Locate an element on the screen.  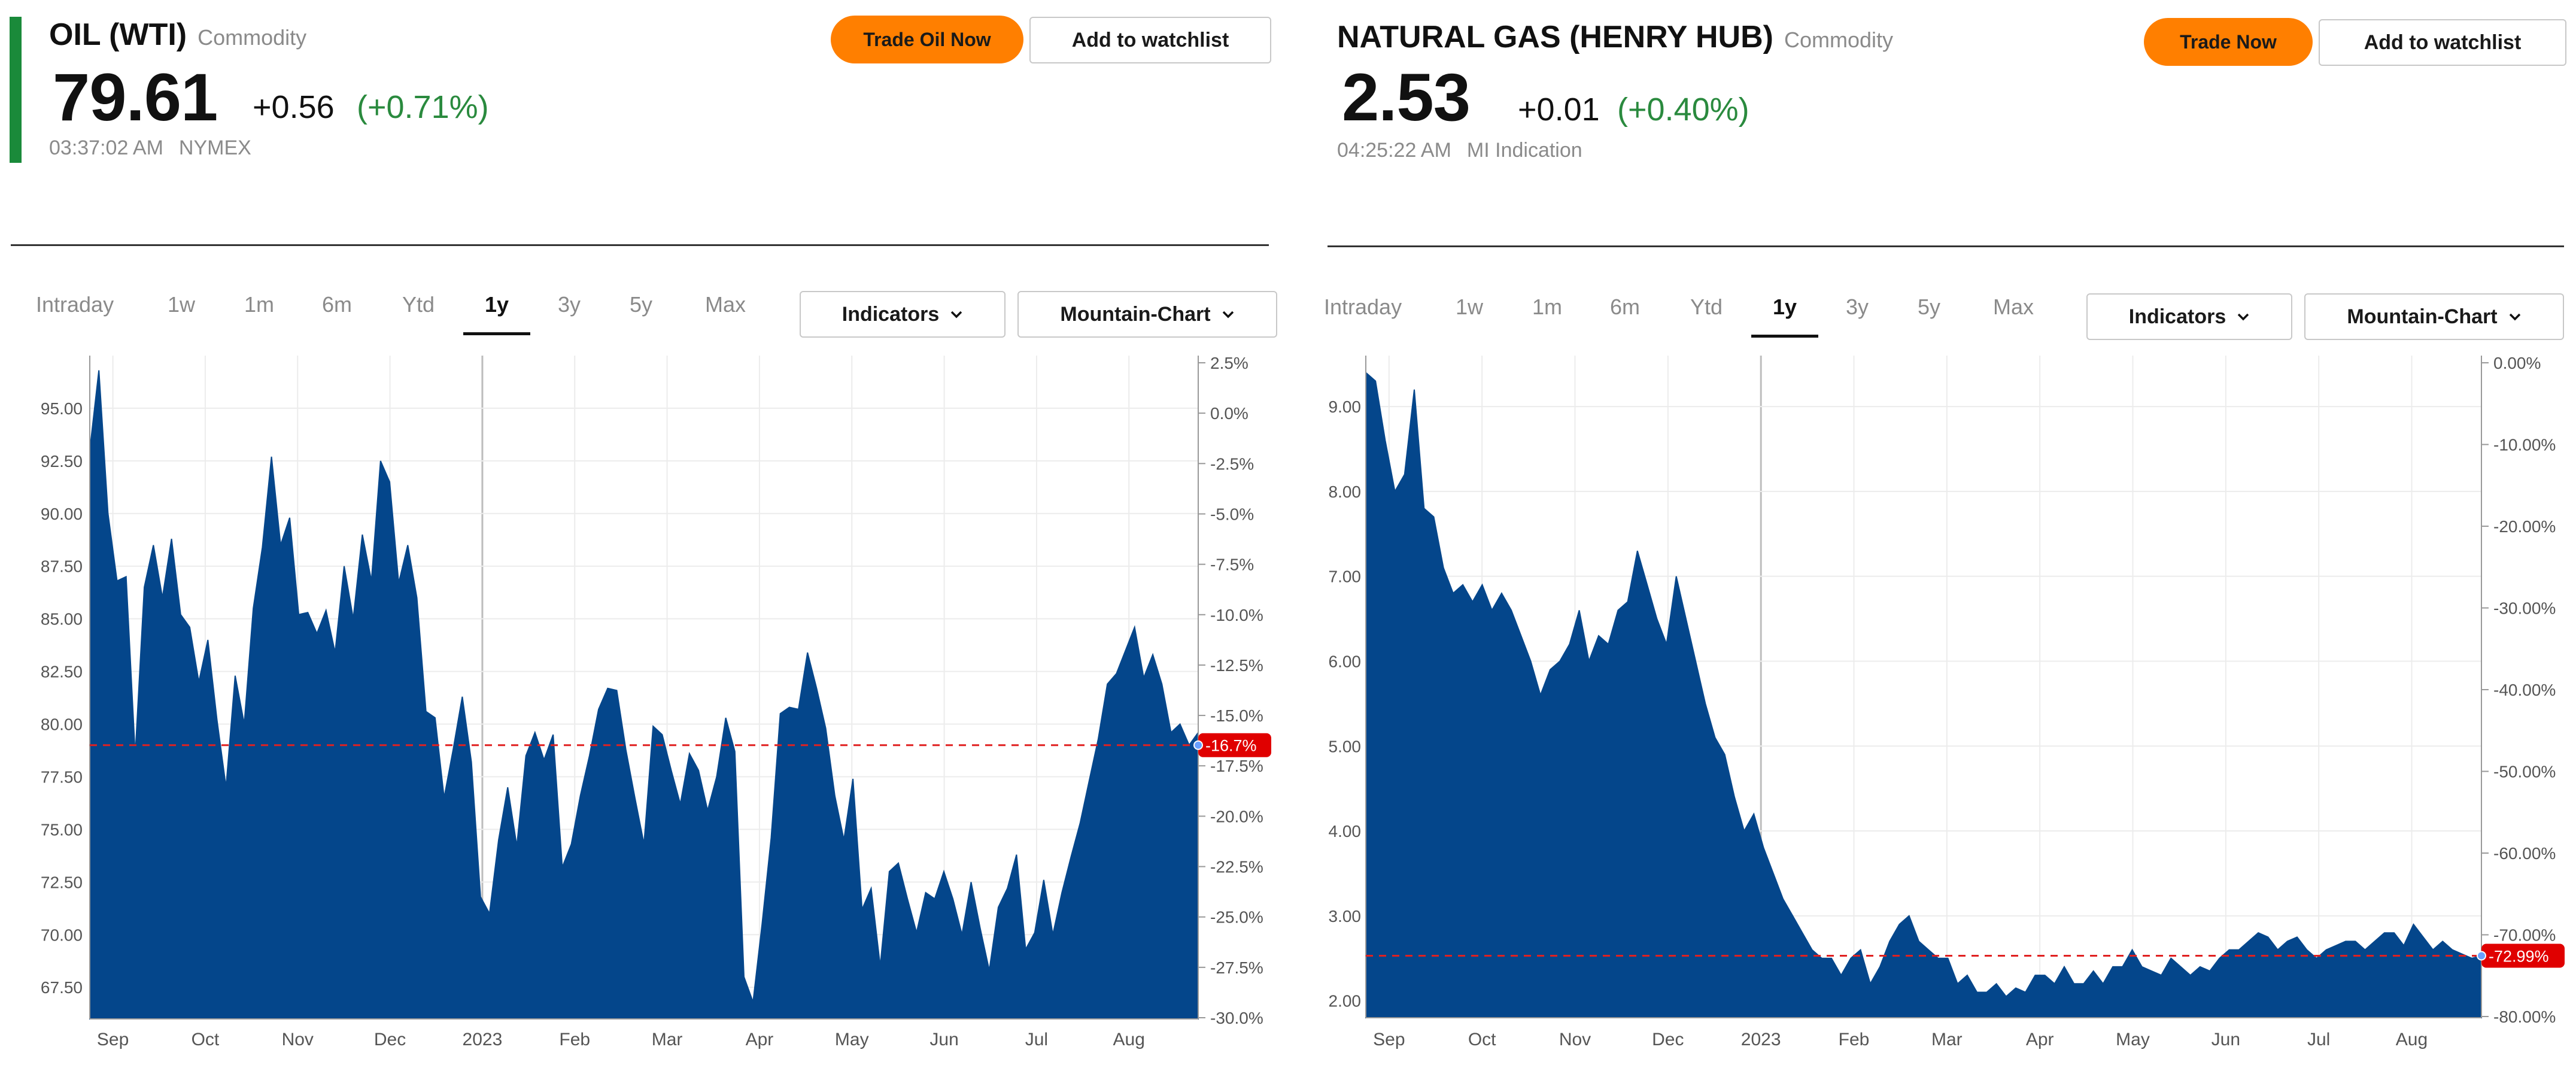
y2-tick-label: -60.00% is located at coordinates (2524, 853).